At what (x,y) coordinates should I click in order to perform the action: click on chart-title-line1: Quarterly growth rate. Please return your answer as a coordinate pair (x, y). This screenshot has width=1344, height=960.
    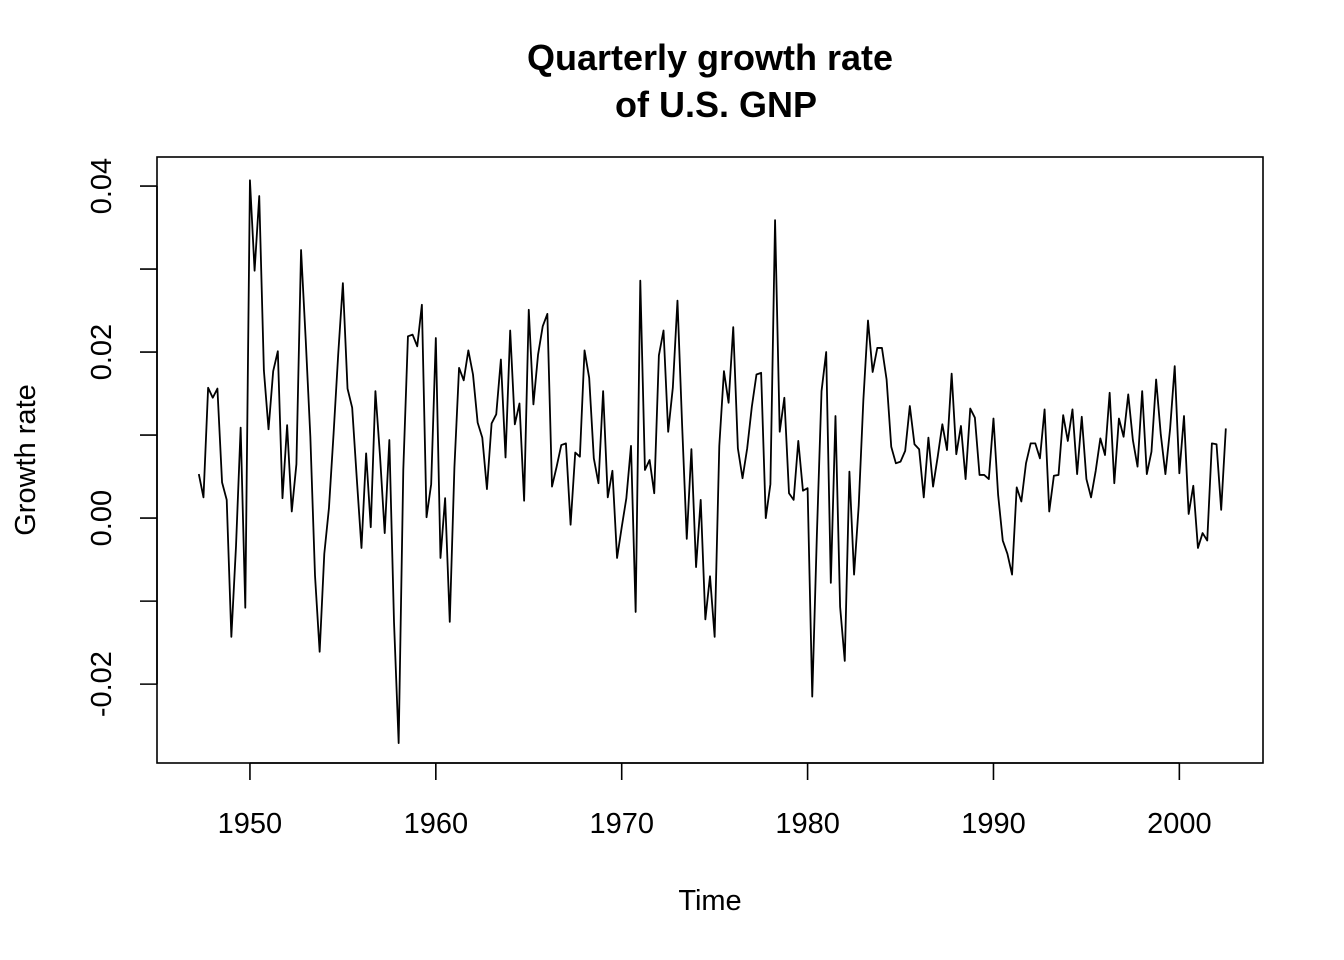
    Looking at the image, I should click on (710, 57).